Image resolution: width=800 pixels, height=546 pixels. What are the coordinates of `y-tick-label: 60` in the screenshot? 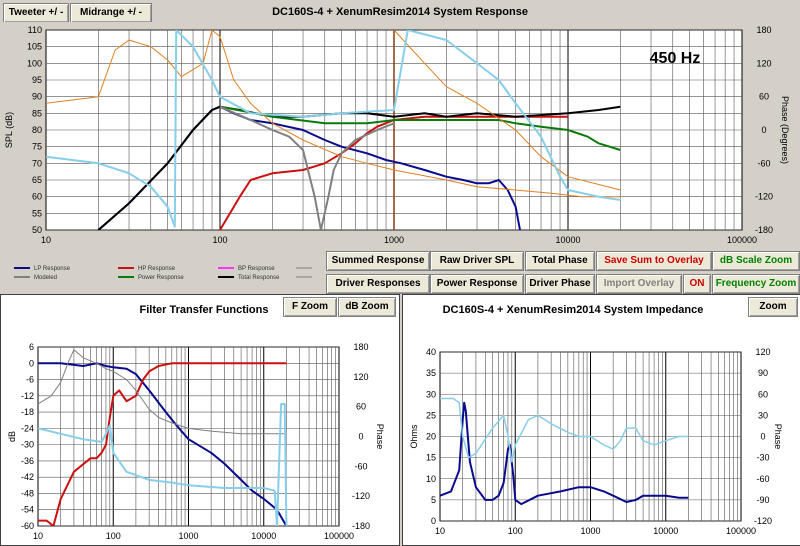 It's located at (37, 197).